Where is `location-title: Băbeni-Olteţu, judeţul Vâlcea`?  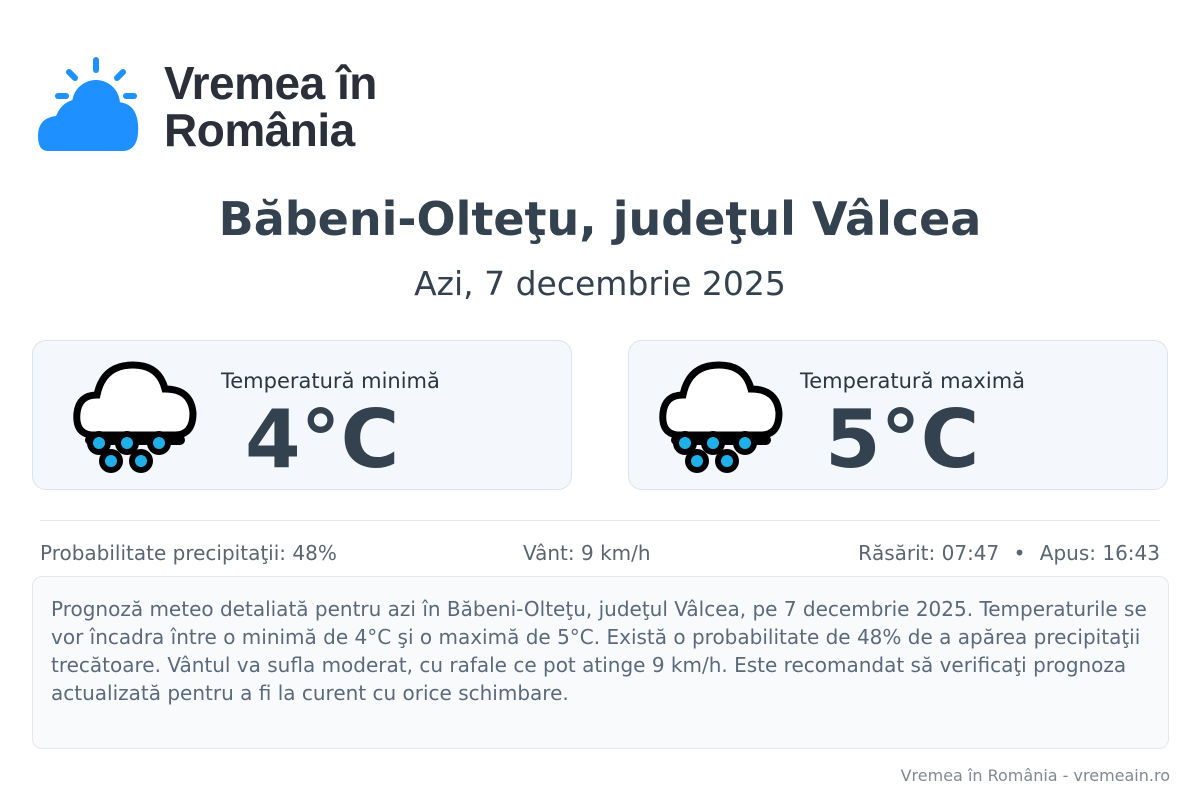
location-title: Băbeni-Olteţu, judeţul Vâlcea is located at coordinates (600, 219).